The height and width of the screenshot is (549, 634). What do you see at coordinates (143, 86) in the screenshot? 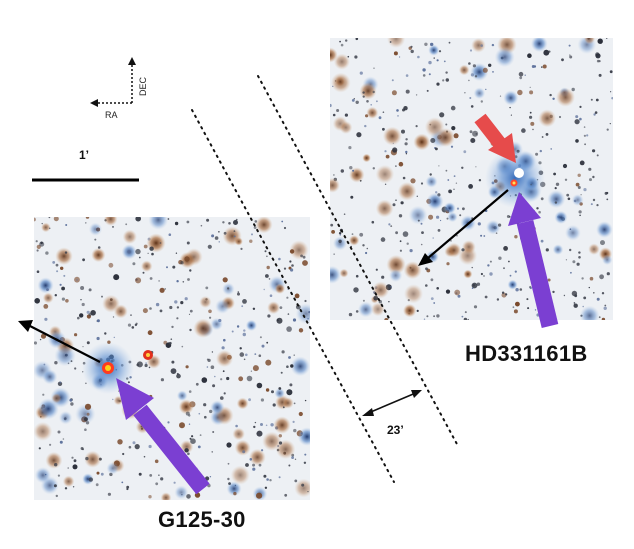
I see `compass-dec-label: DEC` at bounding box center [143, 86].